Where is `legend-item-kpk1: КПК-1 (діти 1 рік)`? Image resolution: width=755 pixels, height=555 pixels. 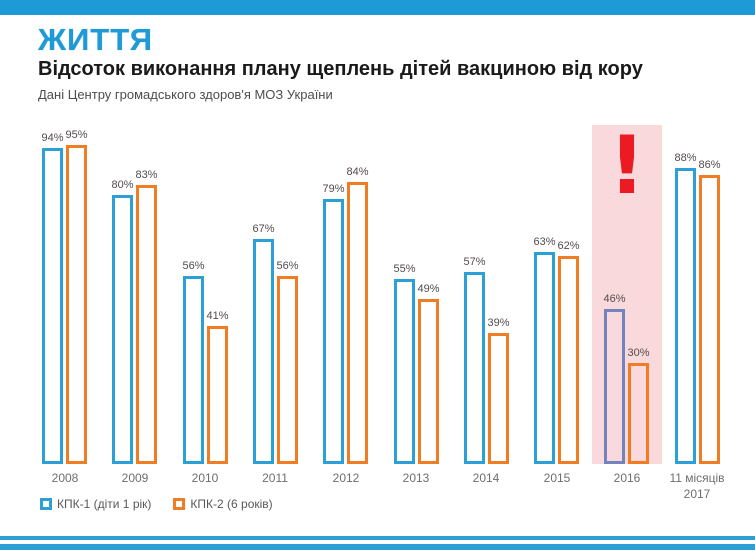 legend-item-kpk1: КПК-1 (діти 1 рік) is located at coordinates (95, 504).